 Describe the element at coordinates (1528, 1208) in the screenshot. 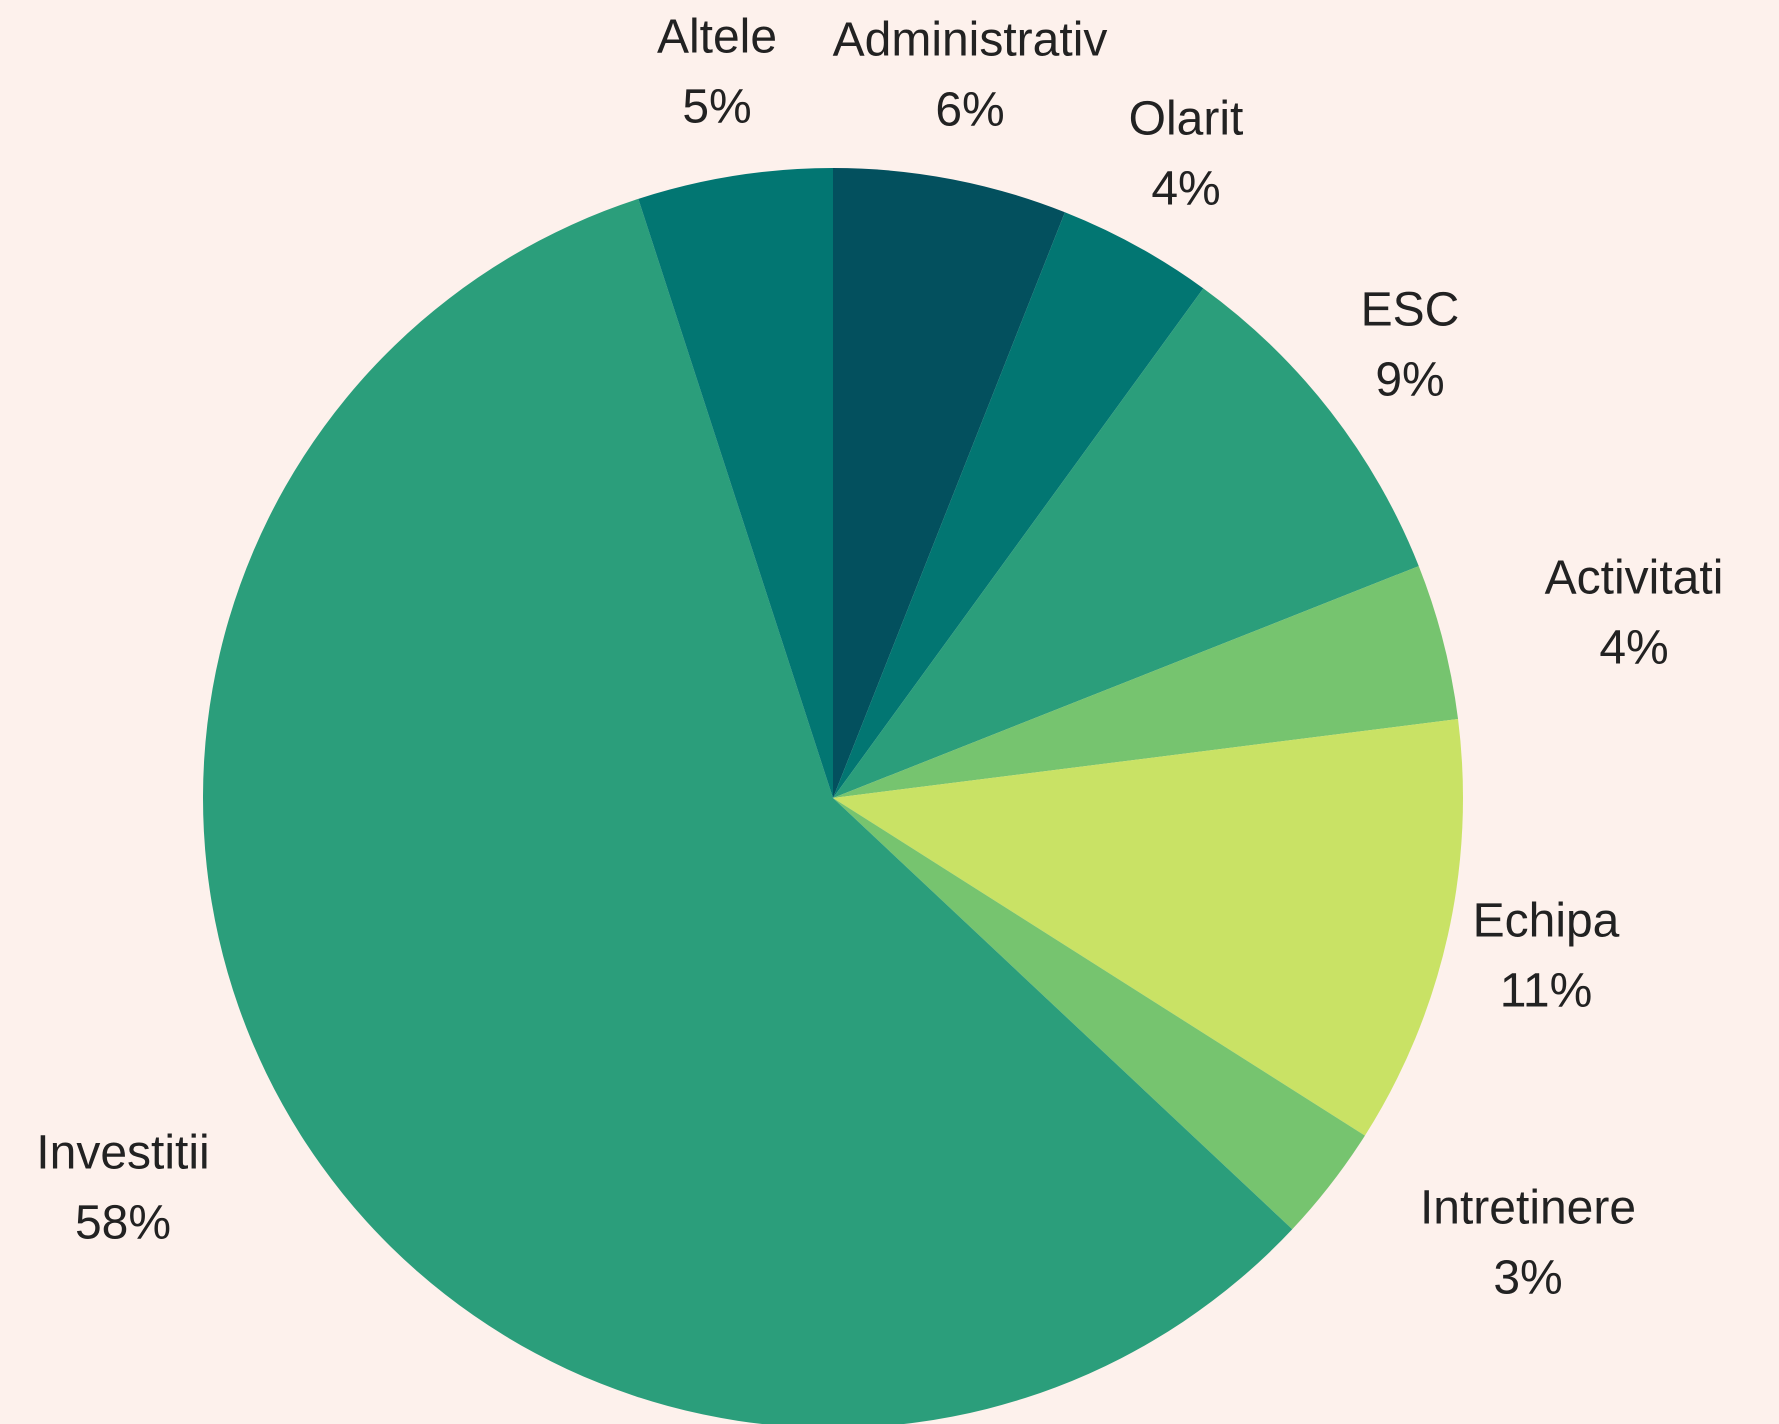

I see `slice-label: Intretinere` at that location.